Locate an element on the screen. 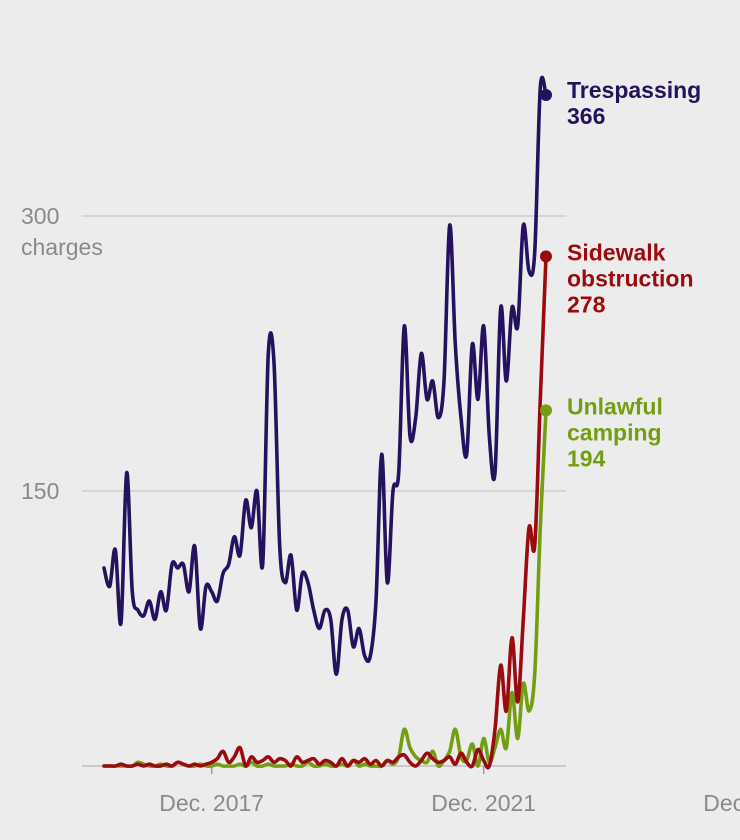 The height and width of the screenshot is (840, 740). x-tick-label-0: Dec. 2017 is located at coordinates (211, 803).